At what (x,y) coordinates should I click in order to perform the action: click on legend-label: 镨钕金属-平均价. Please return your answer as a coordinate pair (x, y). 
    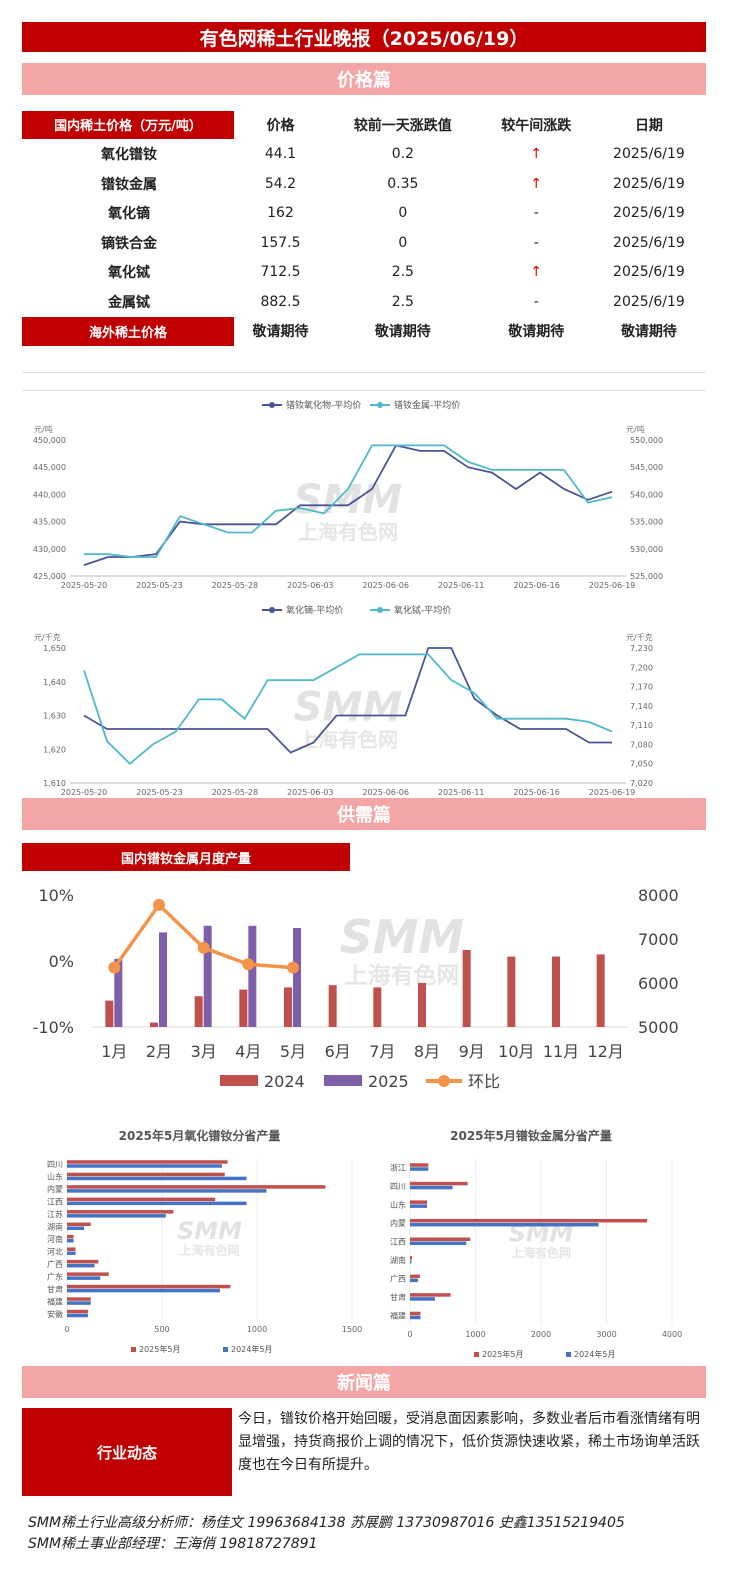
    Looking at the image, I should click on (427, 405).